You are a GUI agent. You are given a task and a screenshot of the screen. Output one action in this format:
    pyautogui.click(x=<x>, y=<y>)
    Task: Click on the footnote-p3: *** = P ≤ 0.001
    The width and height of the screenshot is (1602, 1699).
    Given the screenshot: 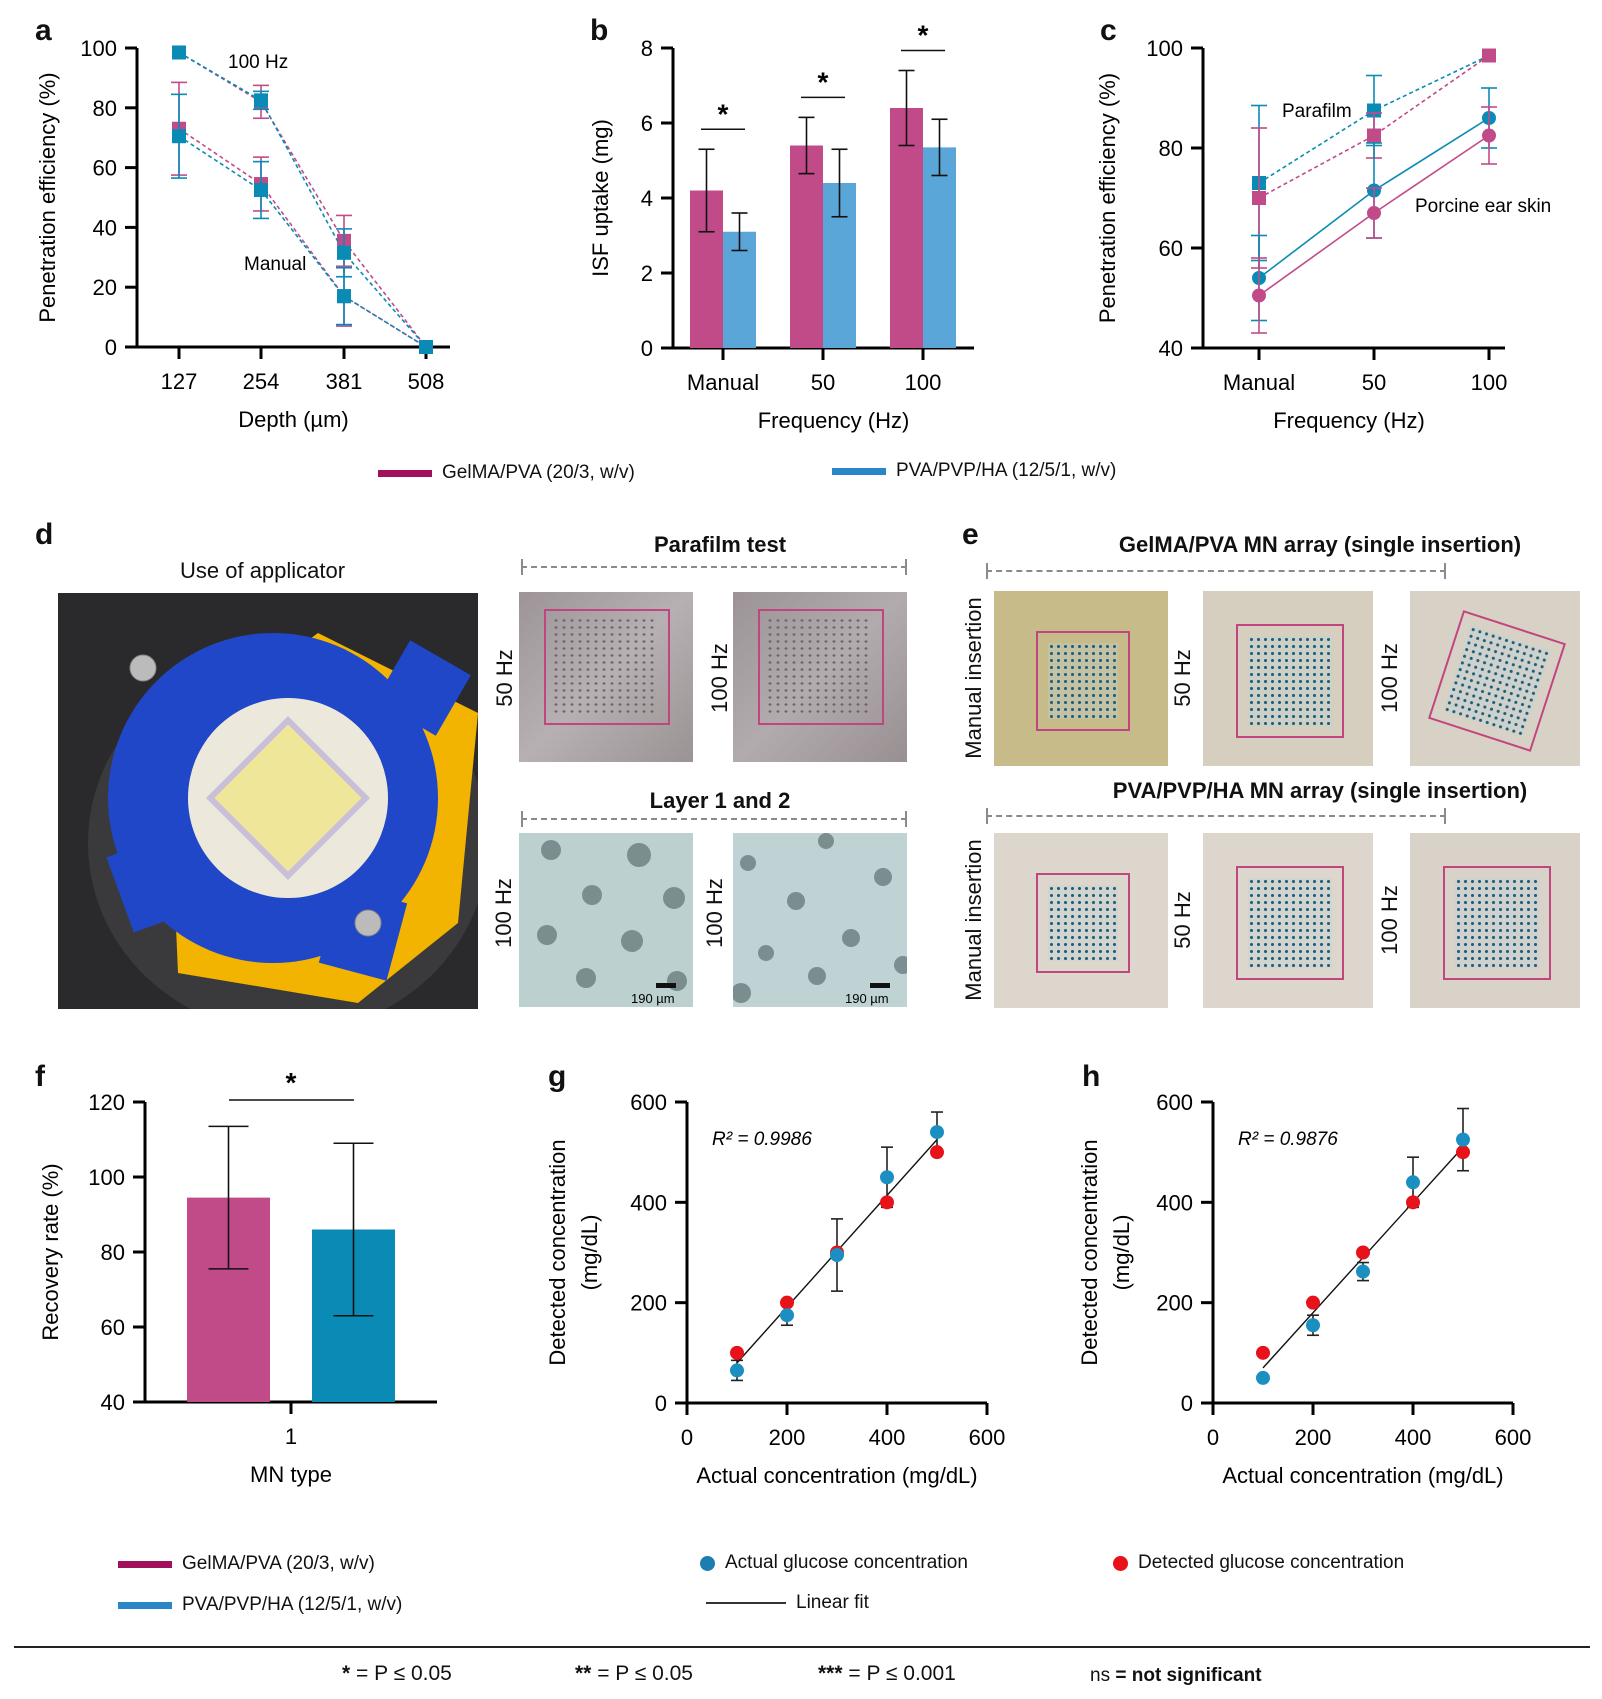 What is the action you would take?
    pyautogui.click(x=887, y=1673)
    